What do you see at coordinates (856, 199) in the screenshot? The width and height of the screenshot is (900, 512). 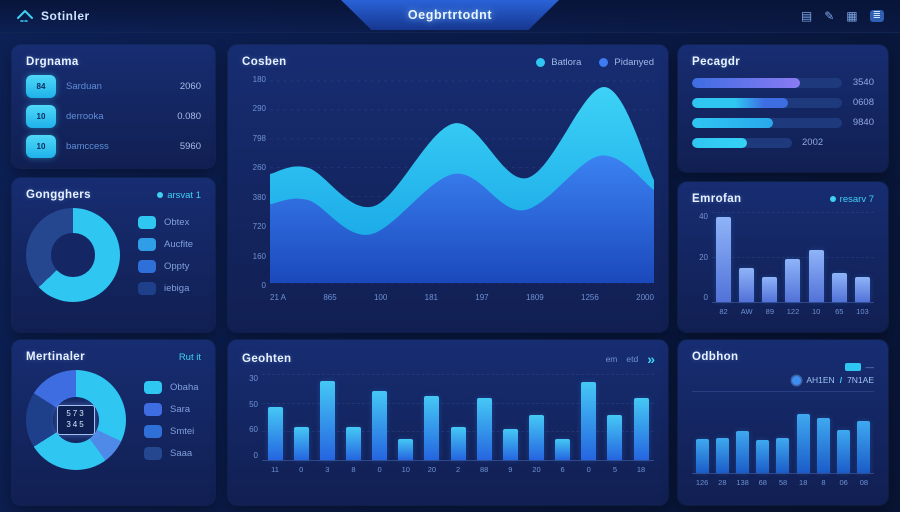 I see `side-bars-legend-label: resarv 7` at bounding box center [856, 199].